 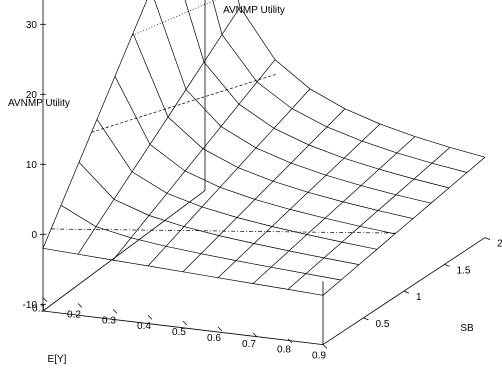 I want to click on x-tick-label: 0.8, so click(x=284, y=350).